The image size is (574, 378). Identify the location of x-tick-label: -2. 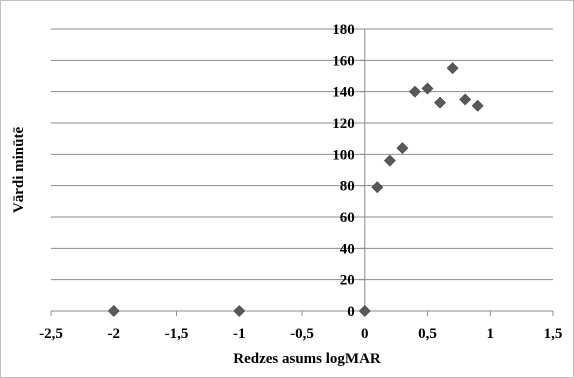
(114, 334).